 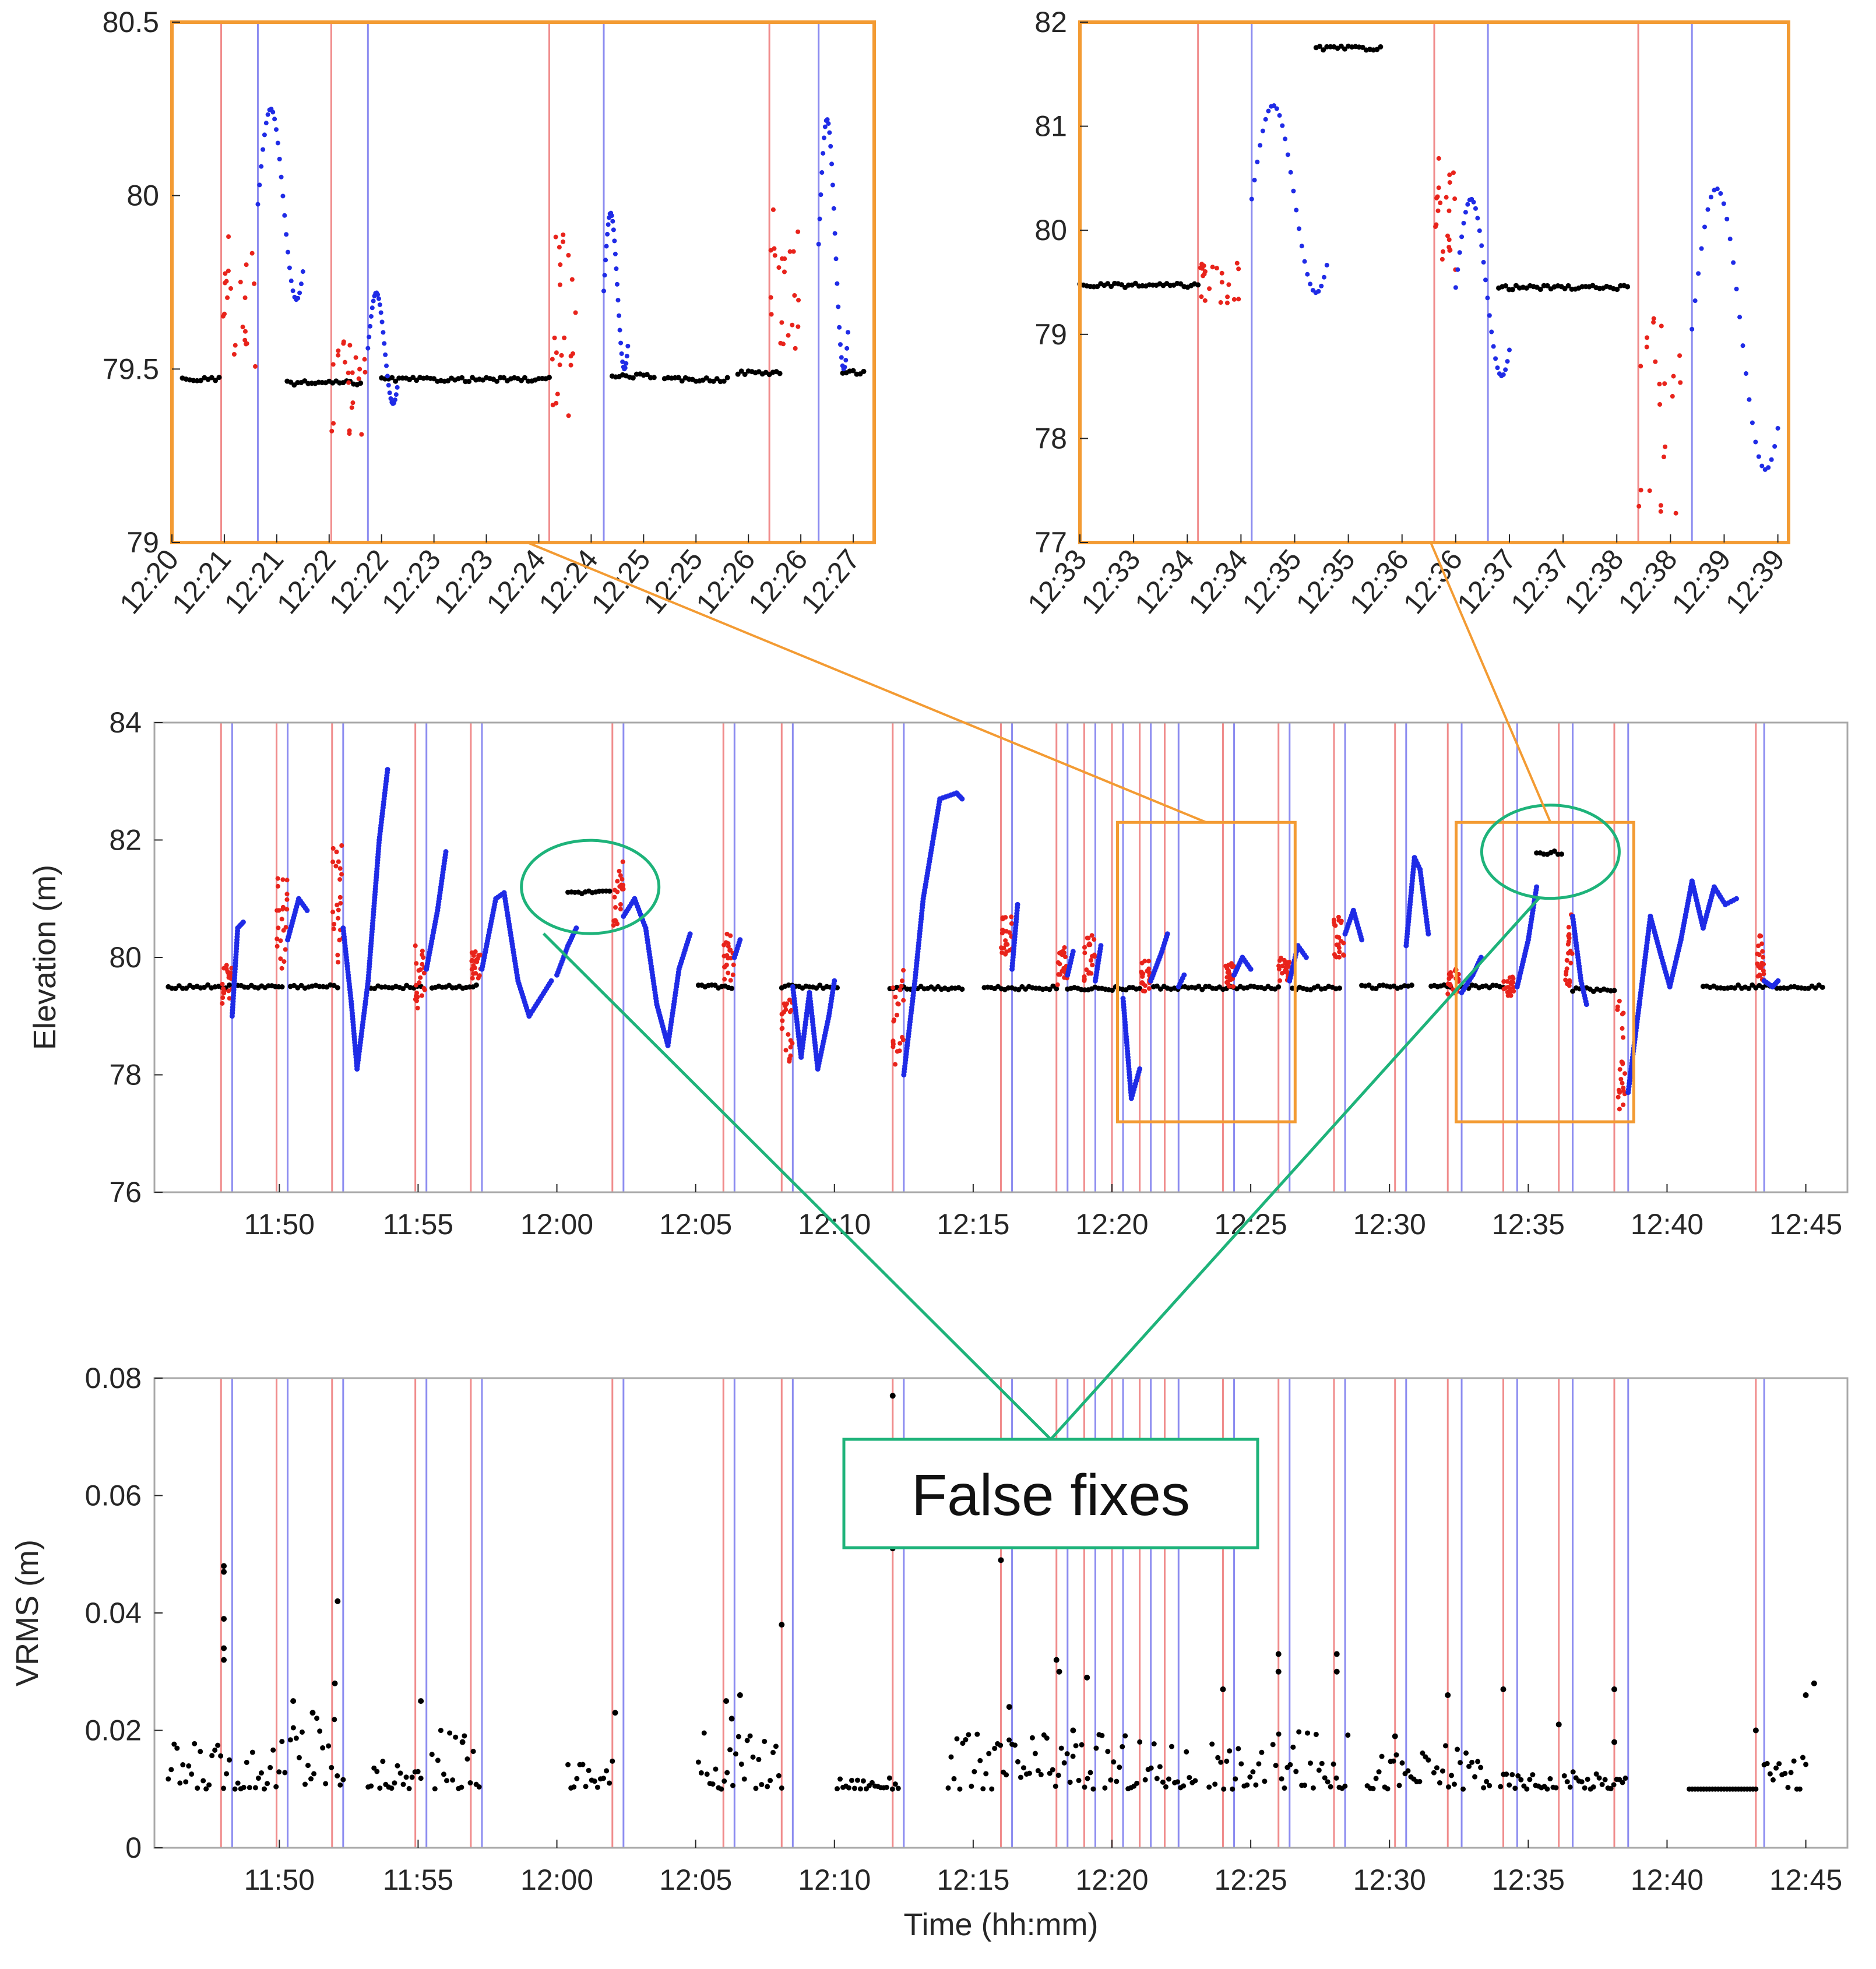 What do you see at coordinates (27, 1613) in the screenshot?
I see `y-axis-label: VRMS (m)` at bounding box center [27, 1613].